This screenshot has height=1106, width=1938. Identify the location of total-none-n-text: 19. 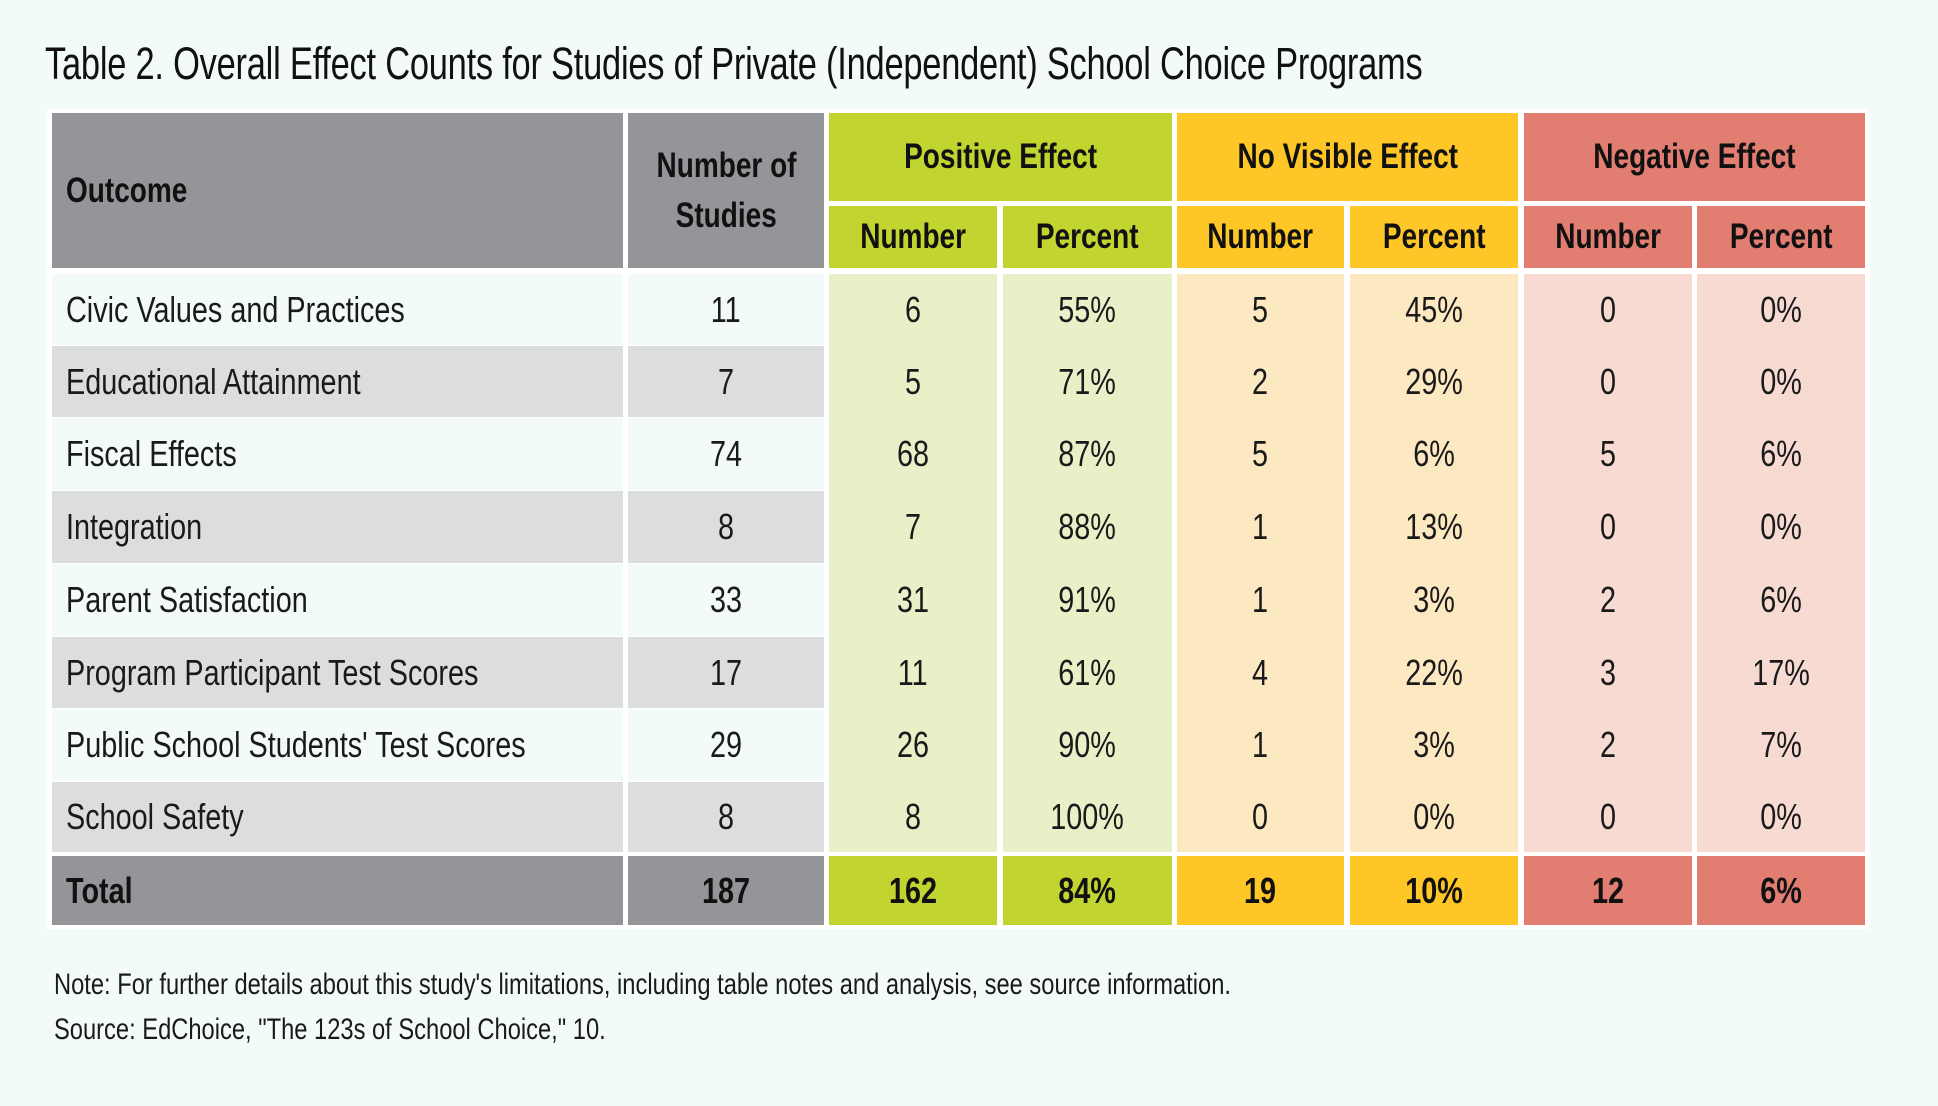
(1260, 890).